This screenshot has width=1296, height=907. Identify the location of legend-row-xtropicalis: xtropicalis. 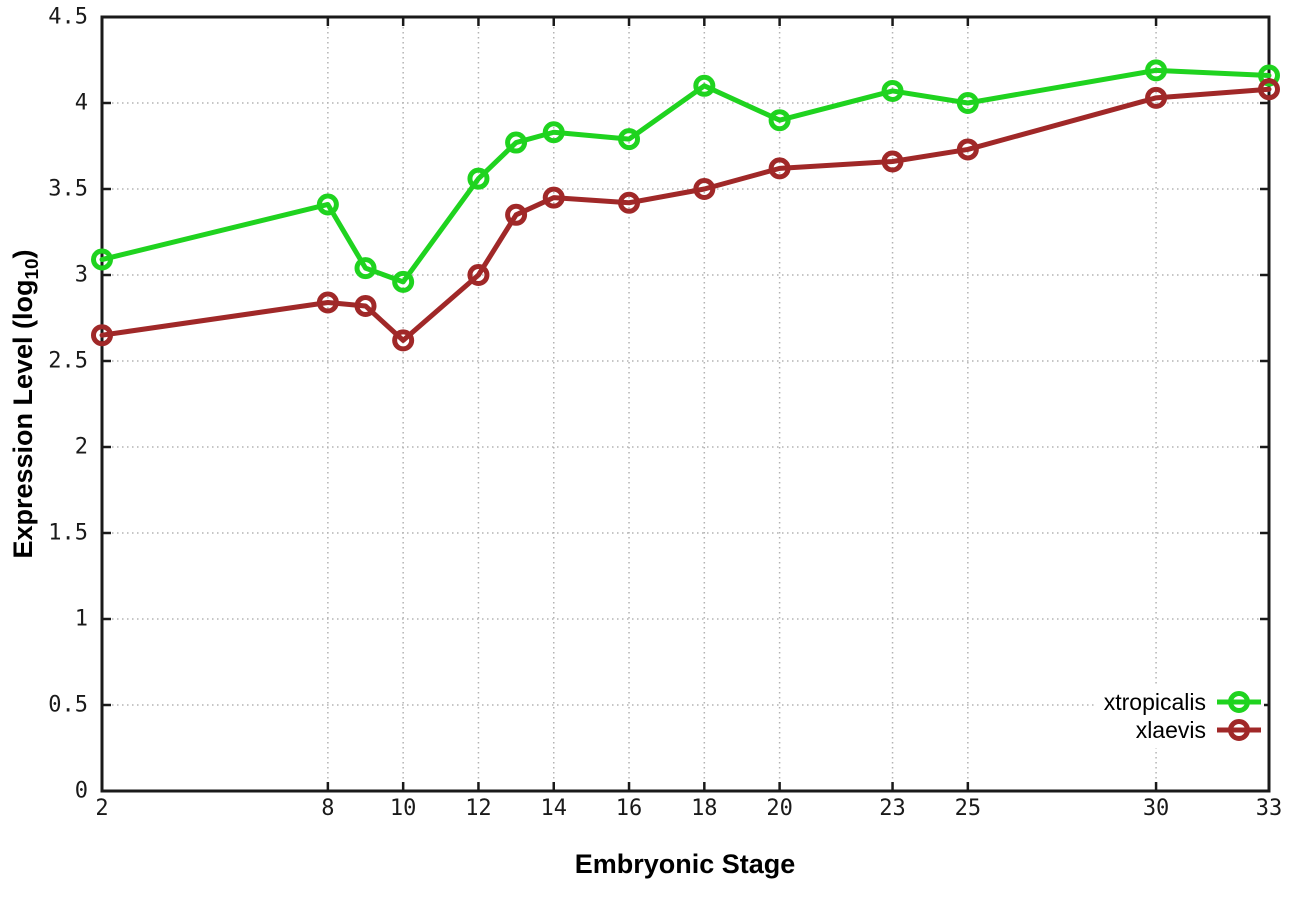
(1183, 702).